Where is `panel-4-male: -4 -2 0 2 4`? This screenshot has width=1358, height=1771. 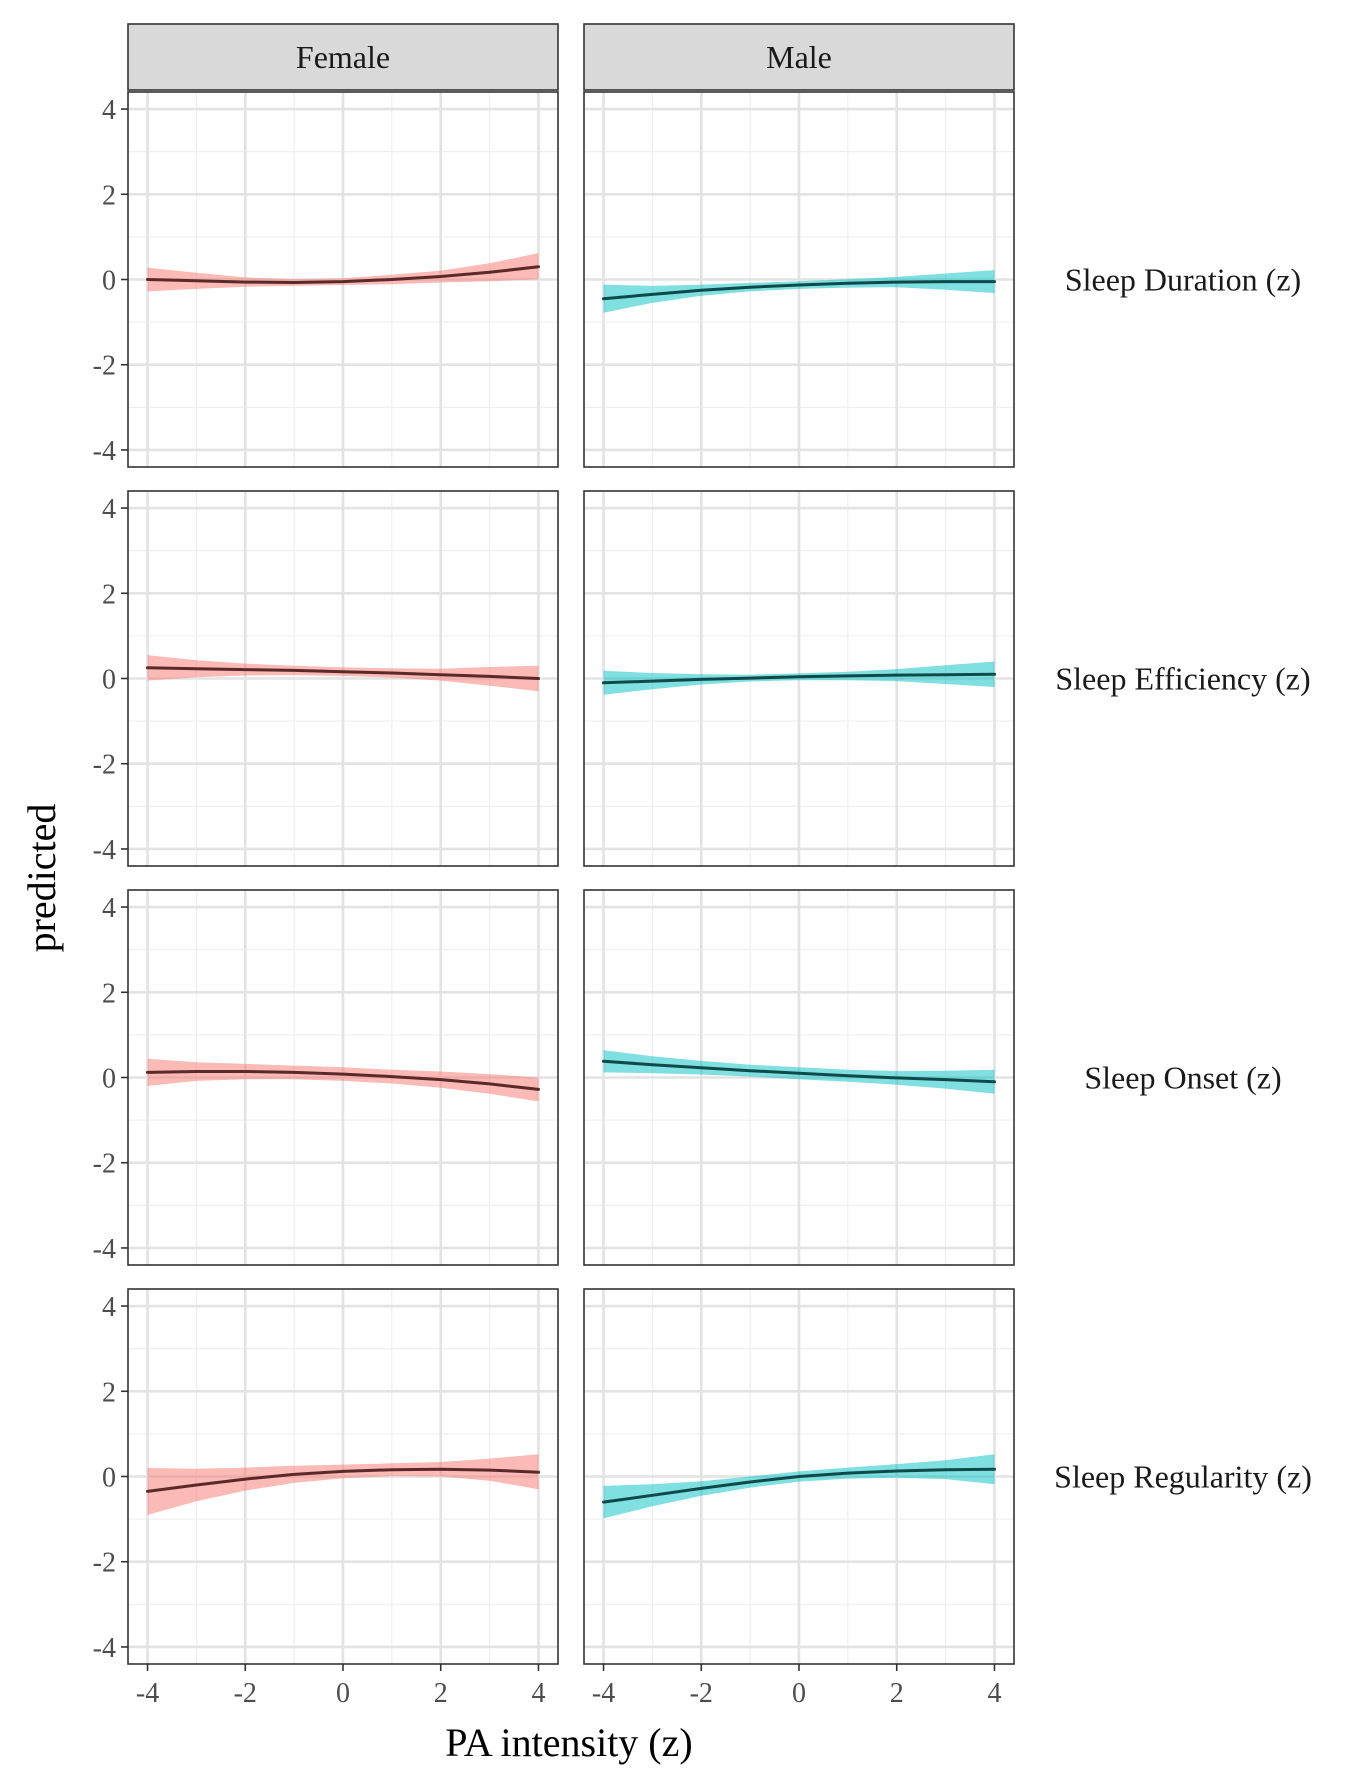 panel-4-male: -4 -2 0 2 4 is located at coordinates (799, 1498).